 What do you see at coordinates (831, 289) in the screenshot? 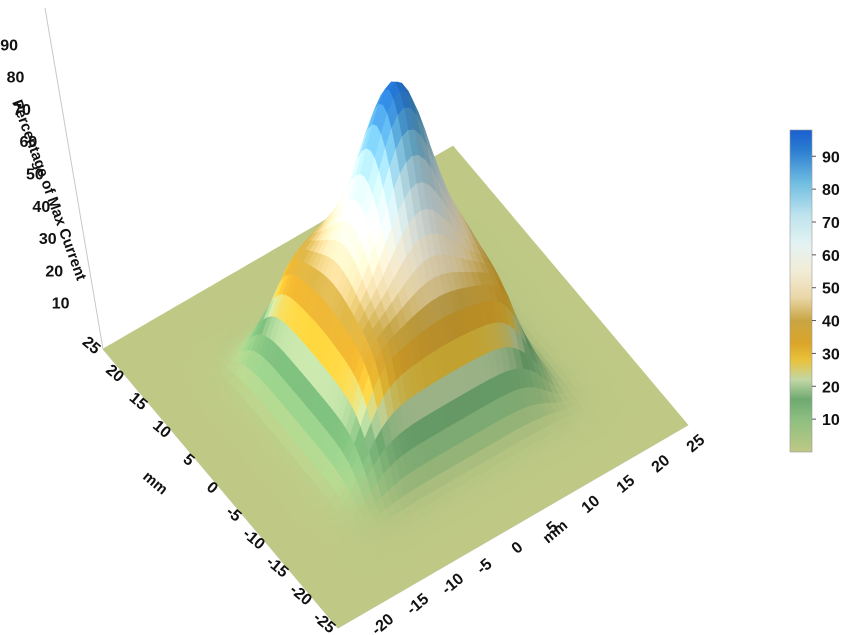
I see `colorbar-tick-label: 50` at bounding box center [831, 289].